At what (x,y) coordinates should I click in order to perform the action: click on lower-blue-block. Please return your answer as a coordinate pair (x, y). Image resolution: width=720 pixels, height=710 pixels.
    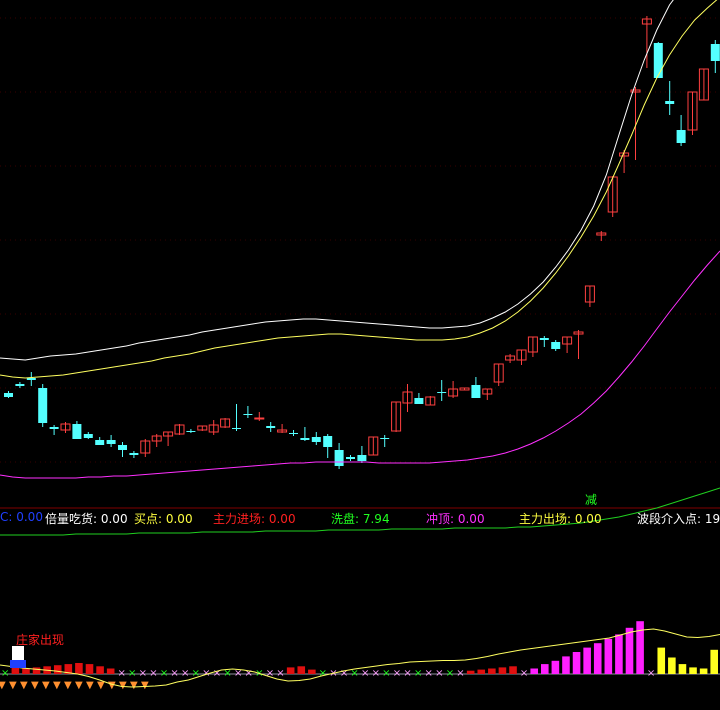
    Looking at the image, I should click on (18, 664).